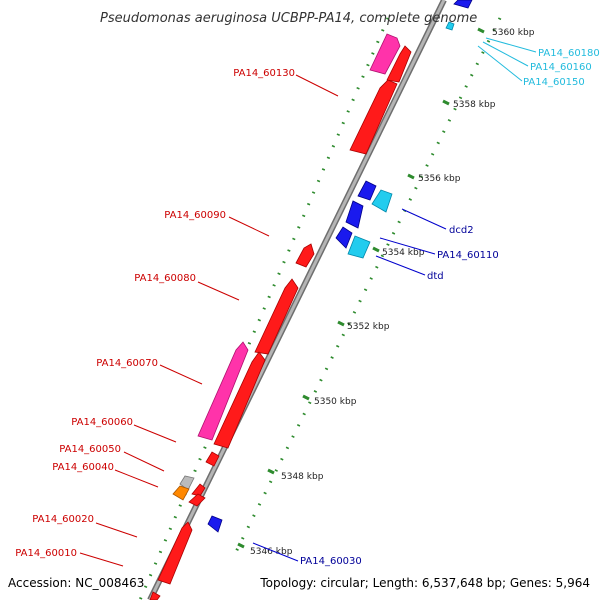 The height and width of the screenshot is (600, 600). What do you see at coordinates (382, 201) in the screenshot?
I see `gene-dcd2` at bounding box center [382, 201].